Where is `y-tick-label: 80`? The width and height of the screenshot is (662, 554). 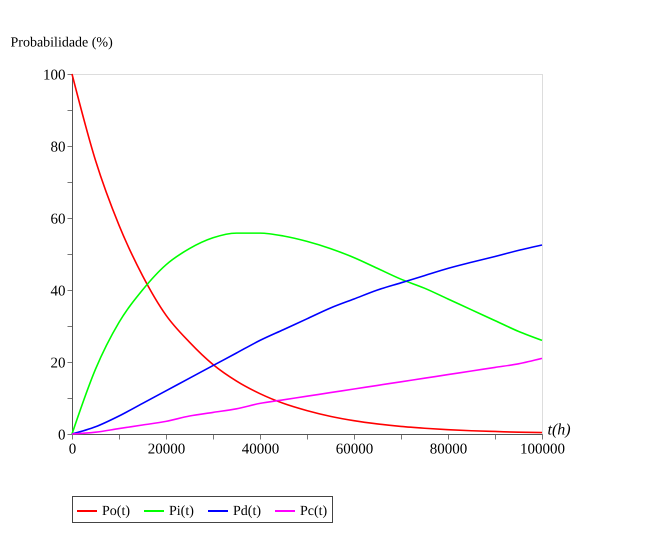
y-tick-label: 80 is located at coordinates (58, 148).